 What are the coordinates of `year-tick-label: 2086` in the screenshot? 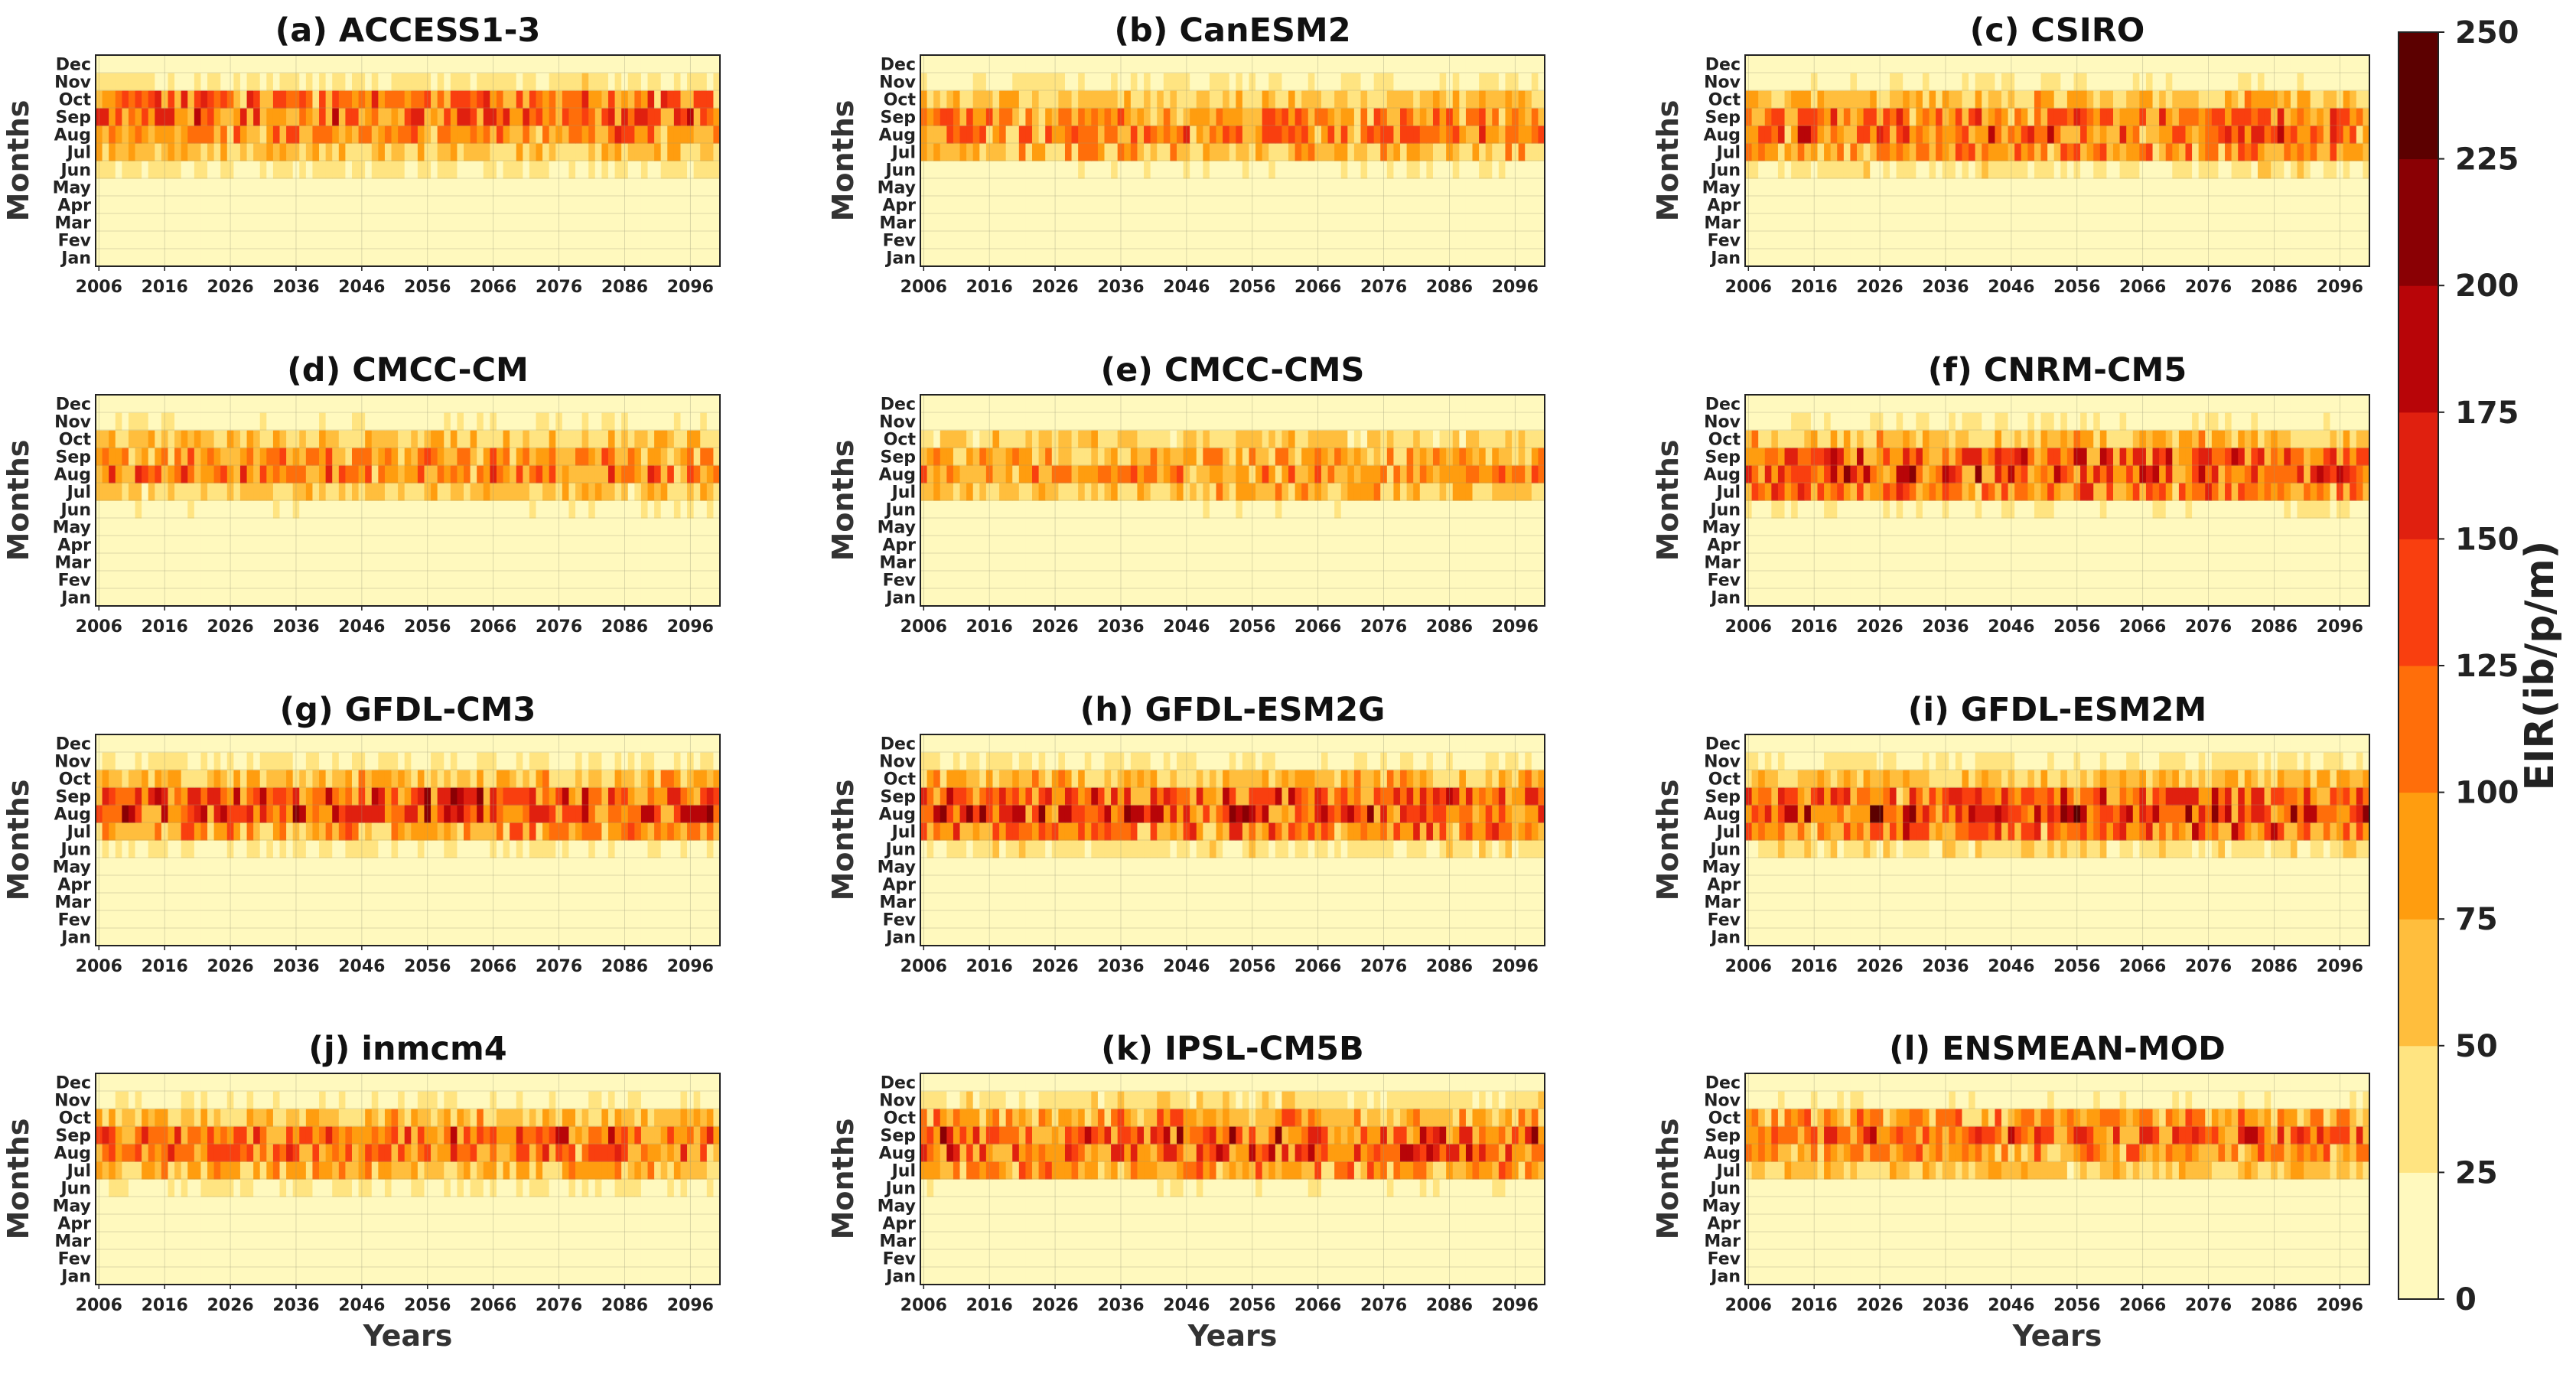 It's located at (1450, 287).